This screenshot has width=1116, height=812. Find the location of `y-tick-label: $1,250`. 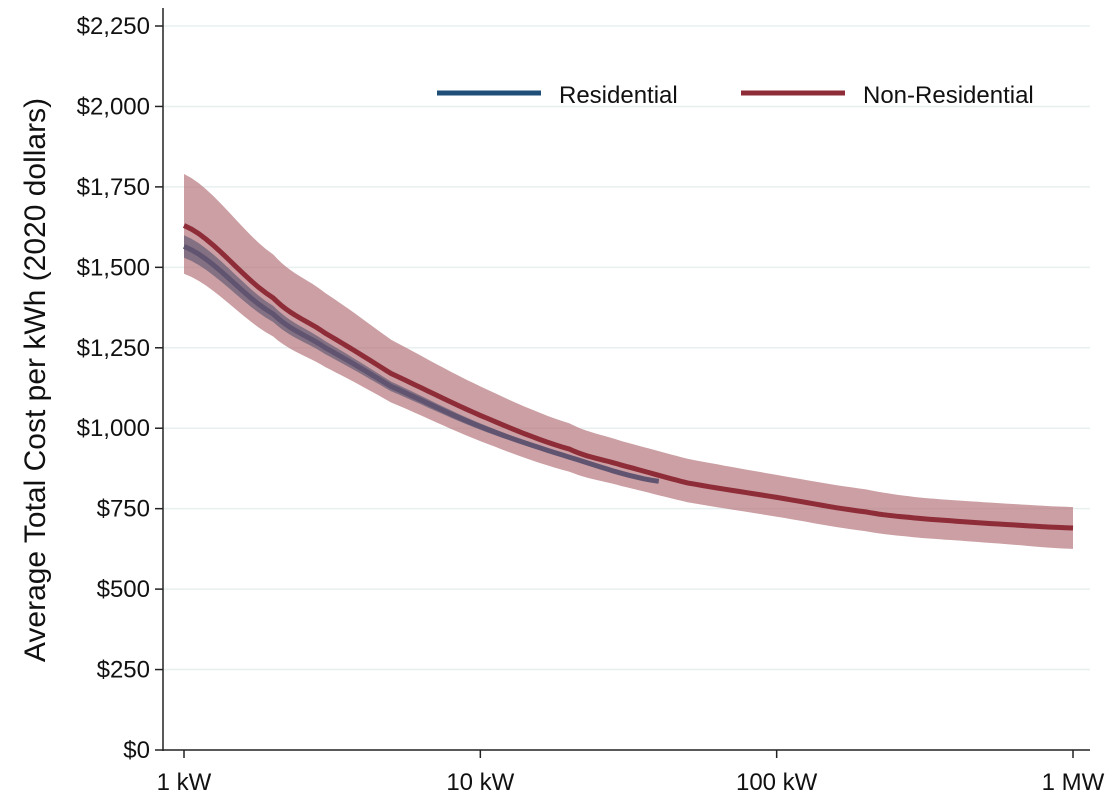

y-tick-label: $1,250 is located at coordinates (113, 348).